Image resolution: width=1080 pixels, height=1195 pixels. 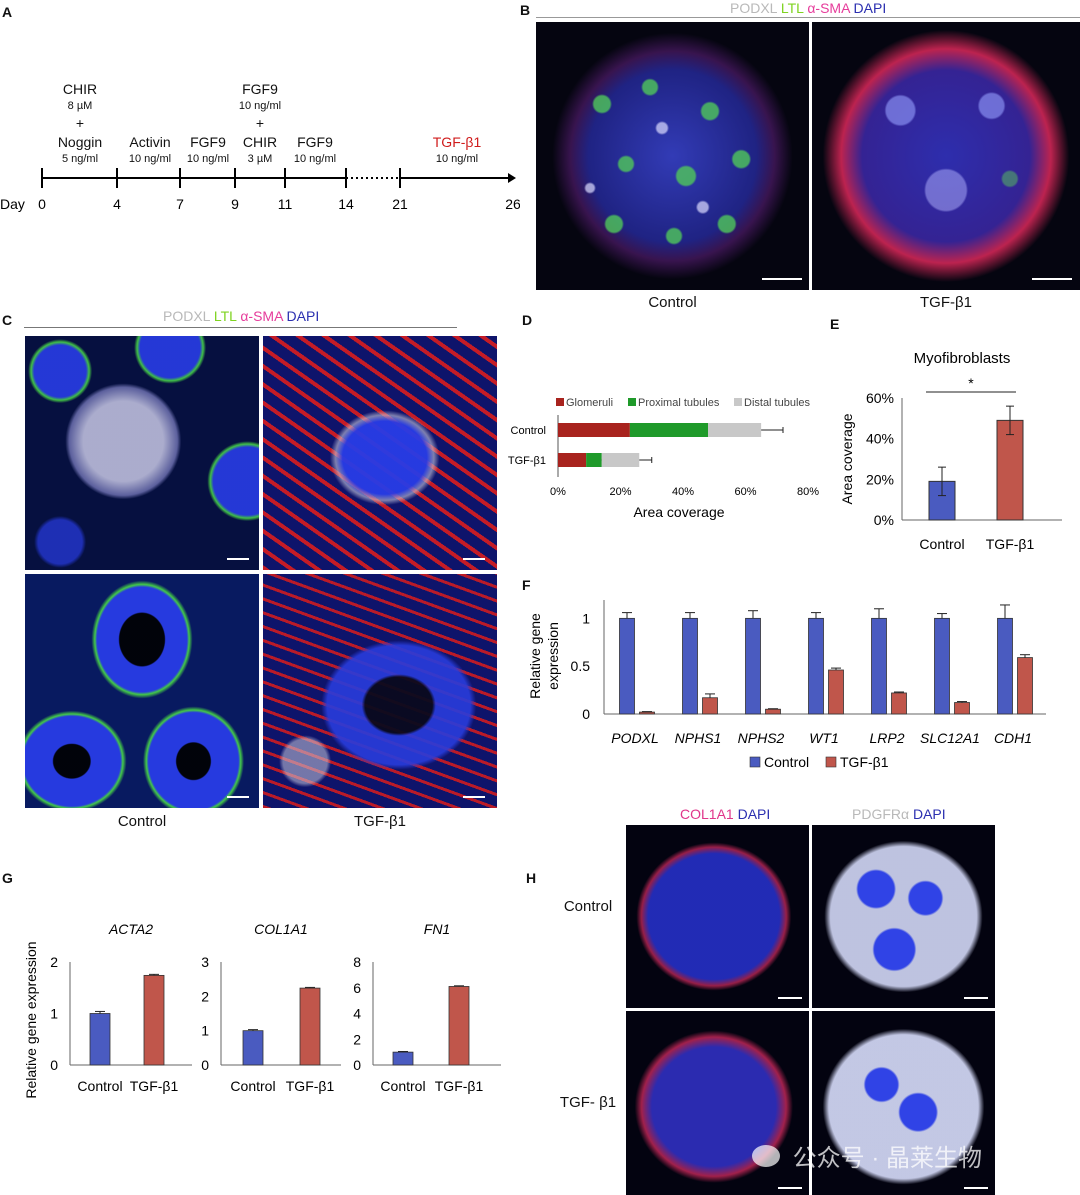 I want to click on gene-label: PODXL, so click(x=634, y=738).